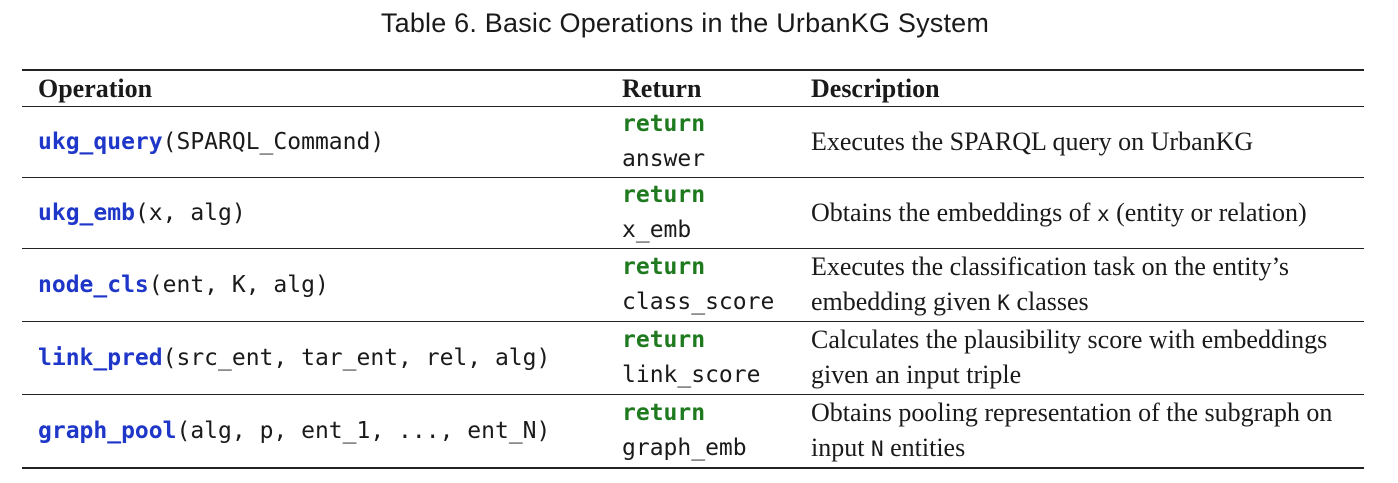 This screenshot has height=483, width=1398. I want to click on description-text-tail: classes, so click(1049, 301).